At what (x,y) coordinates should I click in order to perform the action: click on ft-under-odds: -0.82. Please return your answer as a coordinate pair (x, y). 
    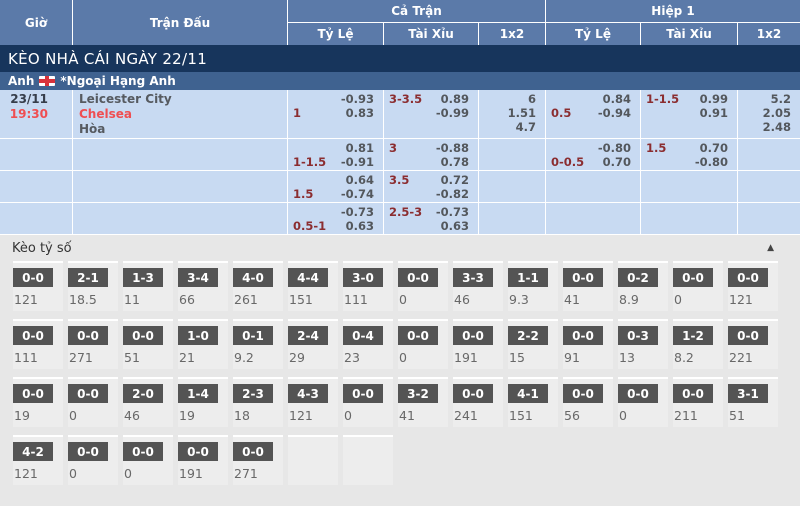
    Looking at the image, I should click on (452, 194).